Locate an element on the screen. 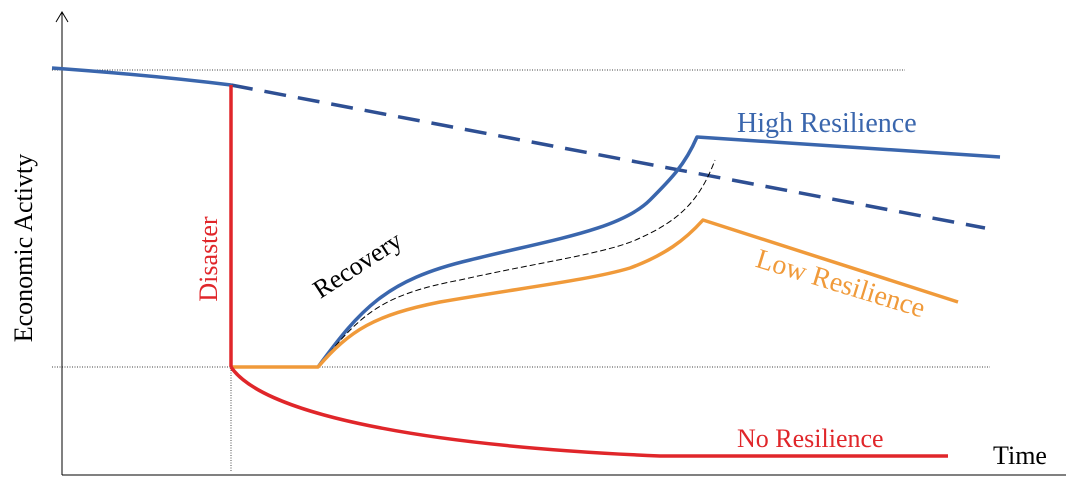  recovery-label: Recovery is located at coordinates (357, 265).